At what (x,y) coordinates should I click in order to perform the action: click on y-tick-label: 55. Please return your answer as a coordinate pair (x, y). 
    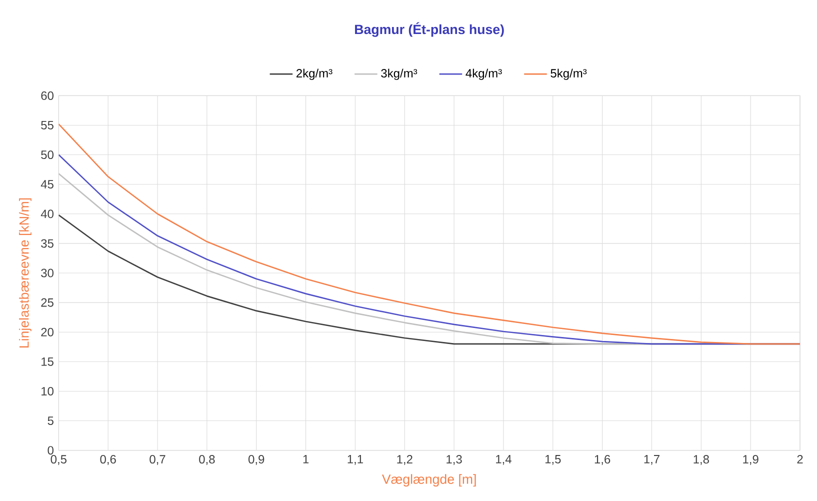
    Looking at the image, I should click on (47, 125).